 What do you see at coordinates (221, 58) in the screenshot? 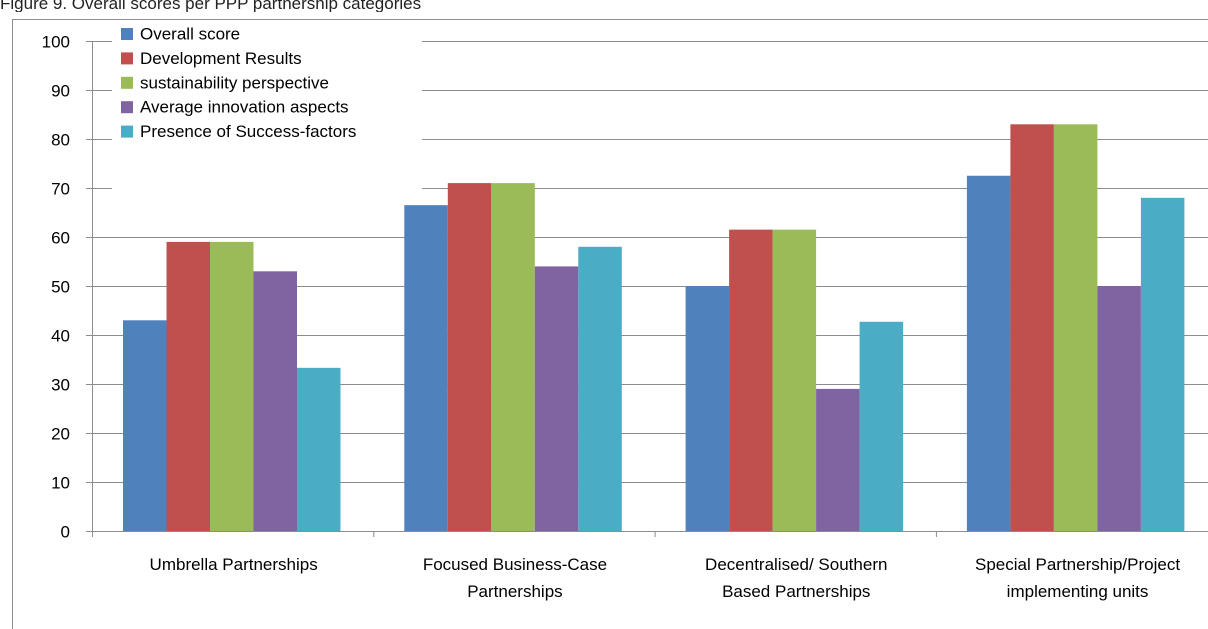
I see `legend-label: Development Results` at bounding box center [221, 58].